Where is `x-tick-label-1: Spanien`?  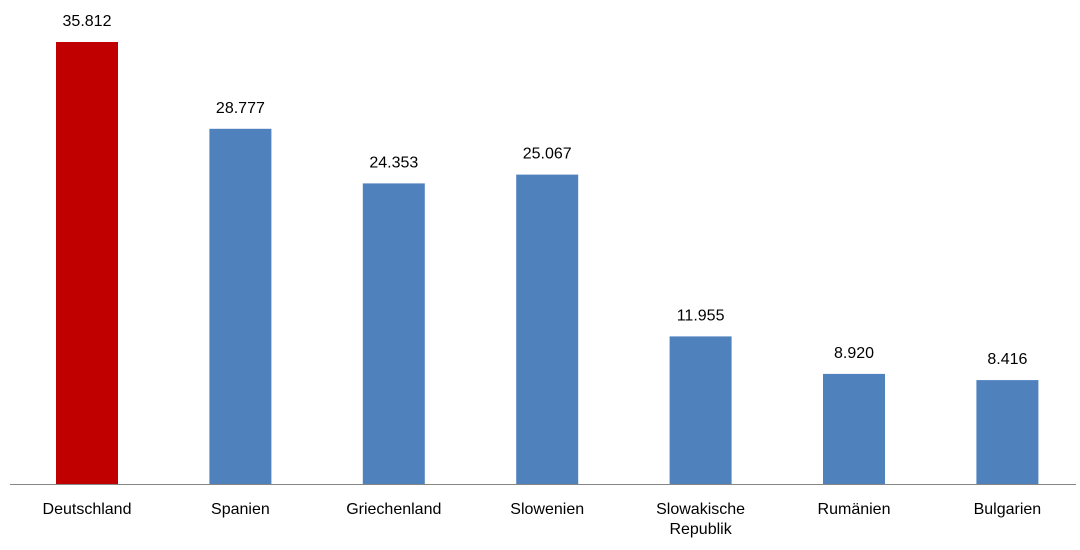
x-tick-label-1: Spanien is located at coordinates (240, 509).